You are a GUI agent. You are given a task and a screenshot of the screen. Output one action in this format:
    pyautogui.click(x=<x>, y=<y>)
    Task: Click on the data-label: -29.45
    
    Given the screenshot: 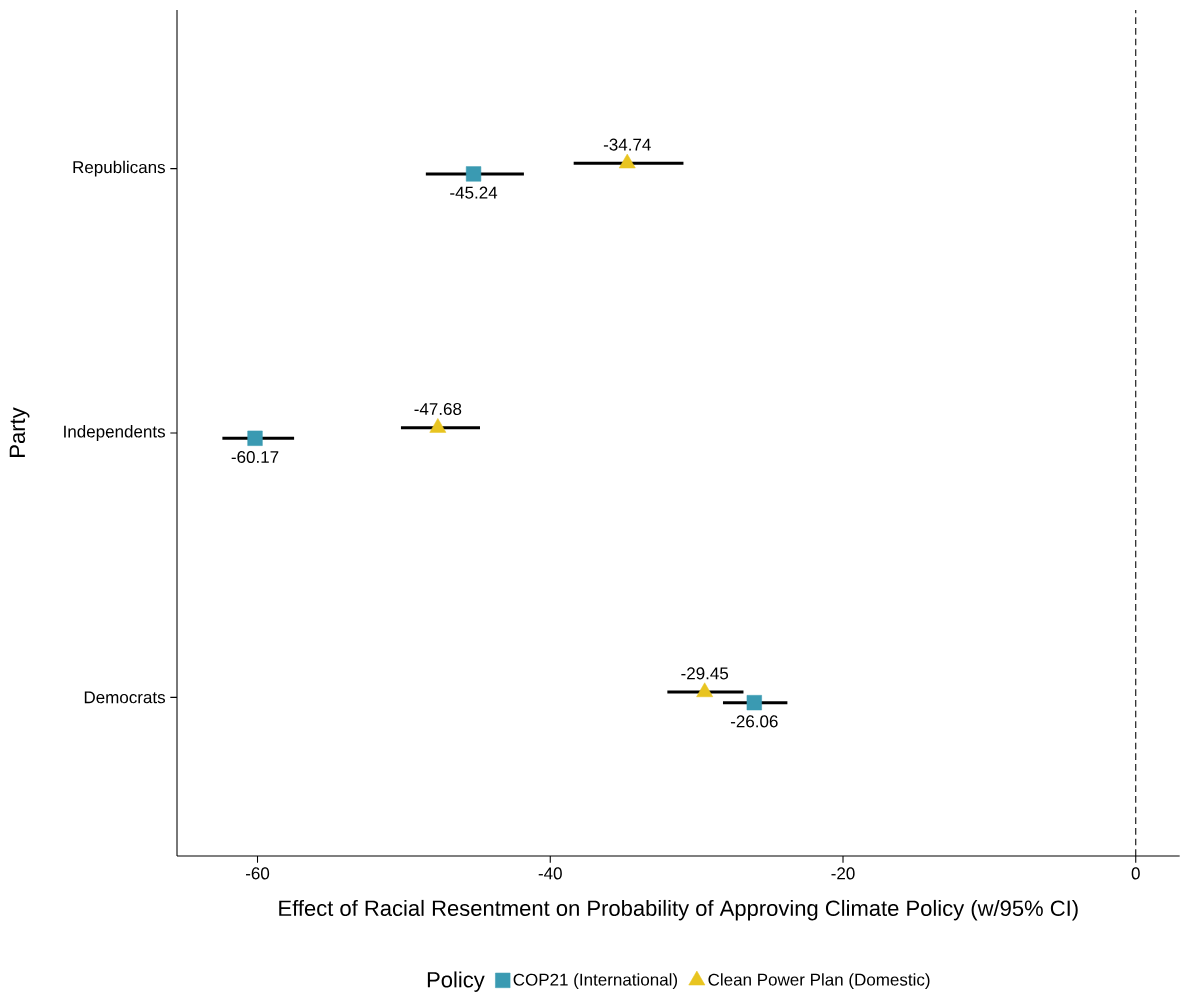 What is the action you would take?
    pyautogui.click(x=705, y=673)
    